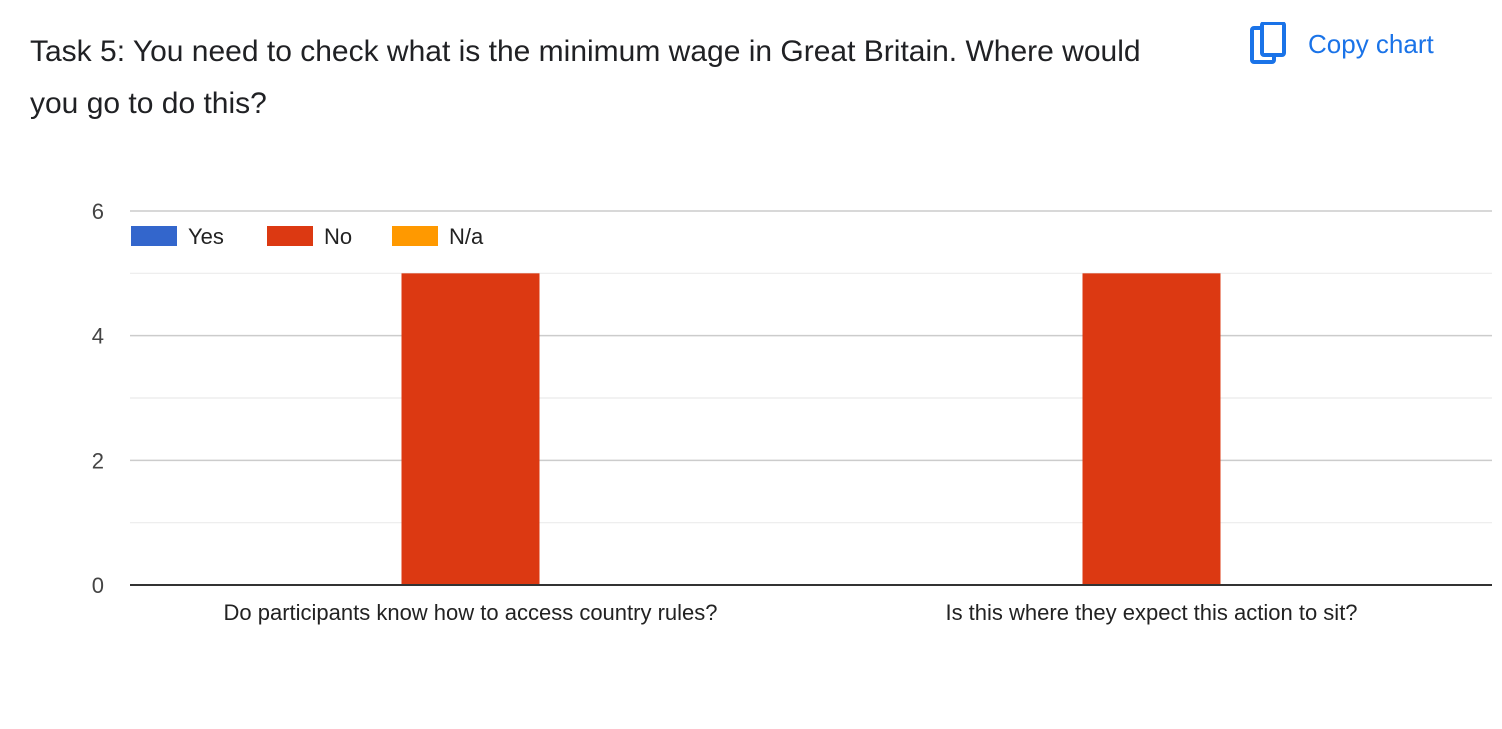 This screenshot has height=729, width=1502. I want to click on y-tick-label: 2, so click(98, 460).